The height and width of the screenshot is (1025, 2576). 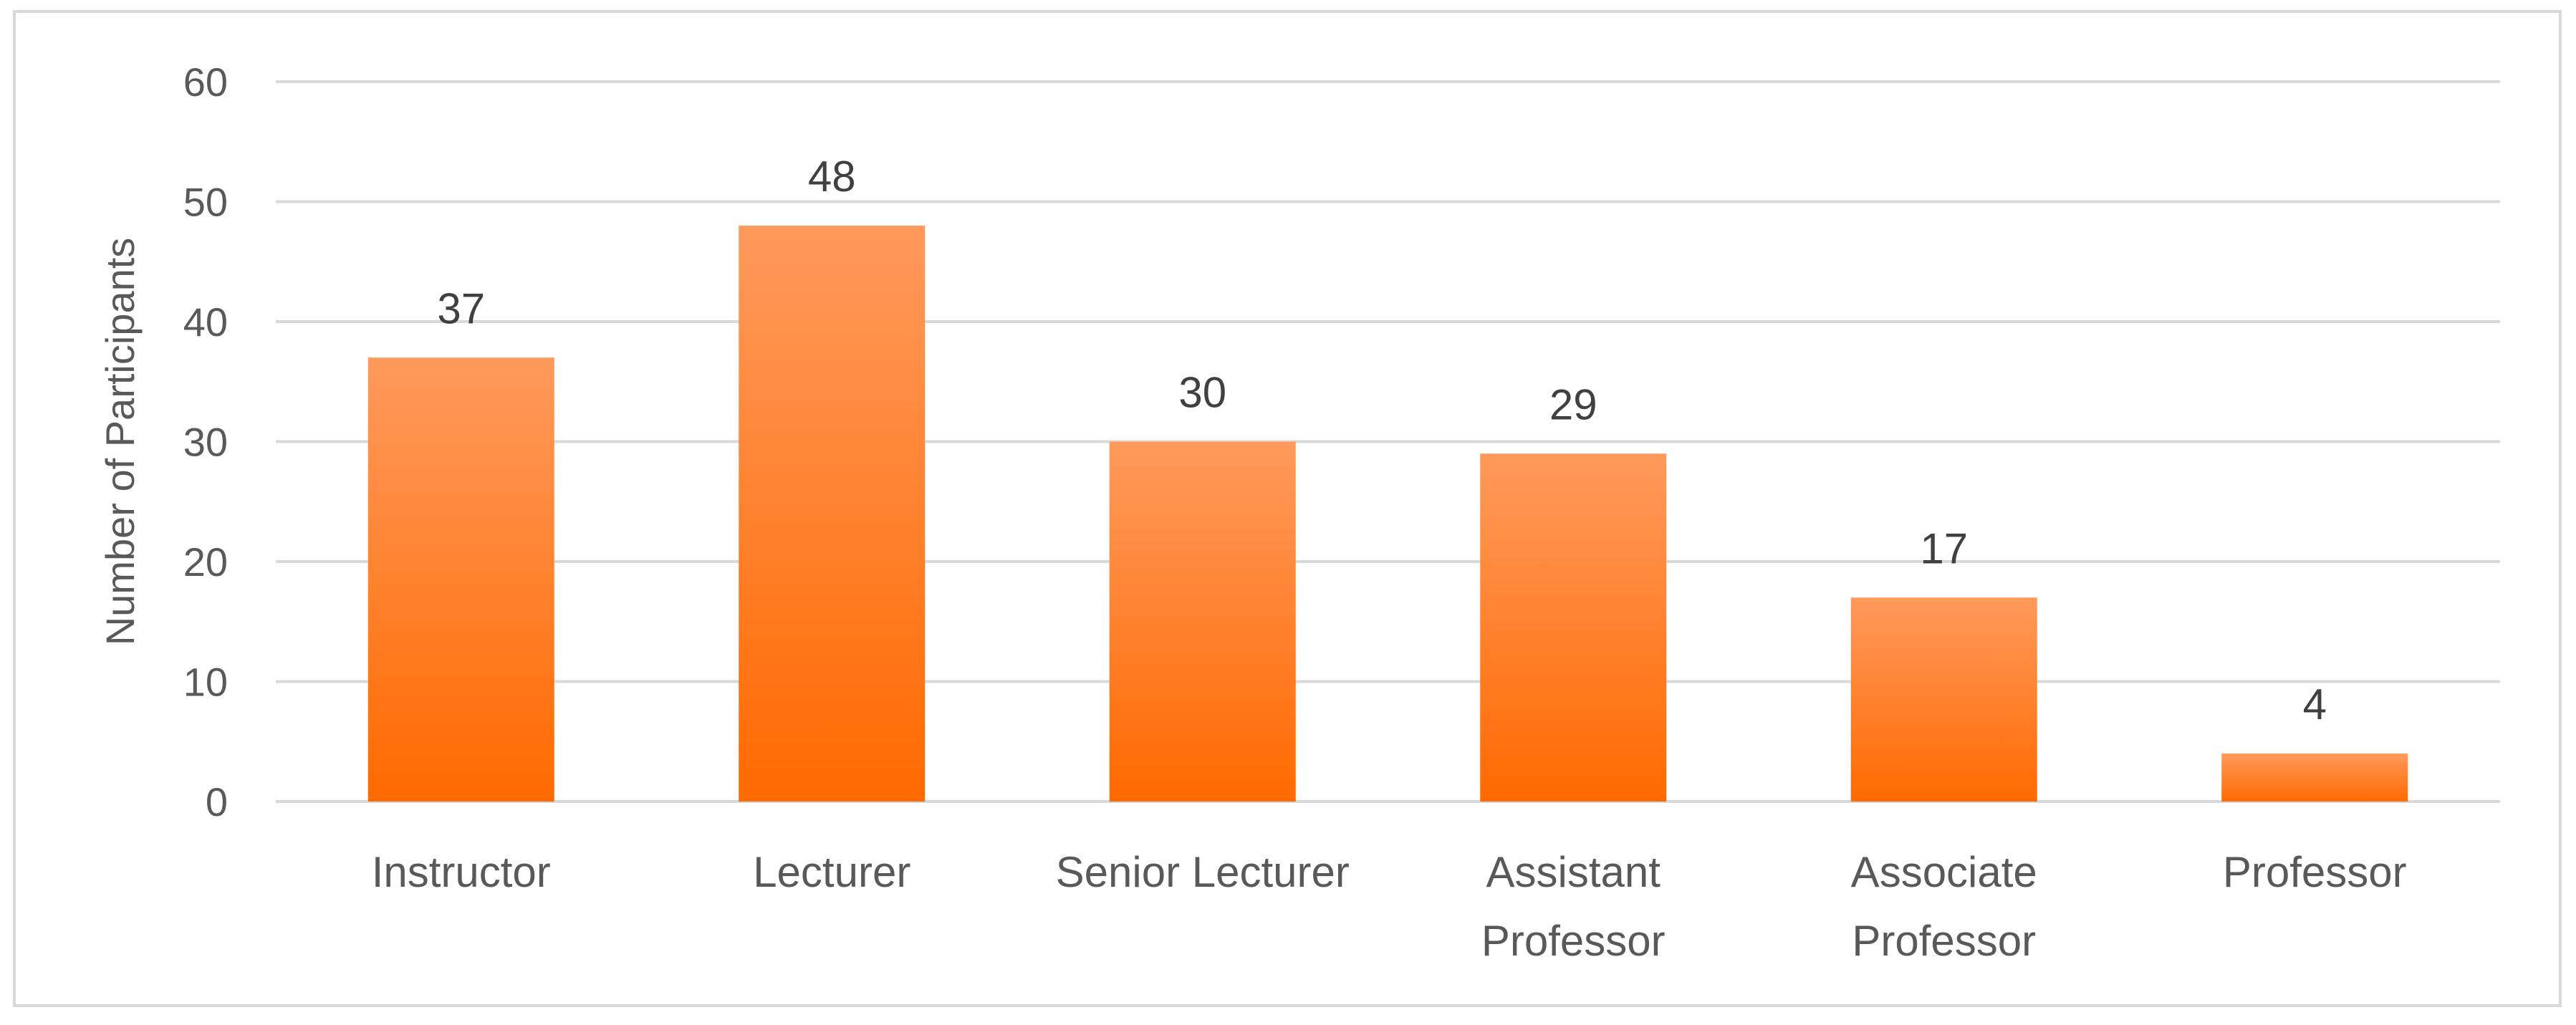 What do you see at coordinates (832, 177) in the screenshot?
I see `data-label: 48` at bounding box center [832, 177].